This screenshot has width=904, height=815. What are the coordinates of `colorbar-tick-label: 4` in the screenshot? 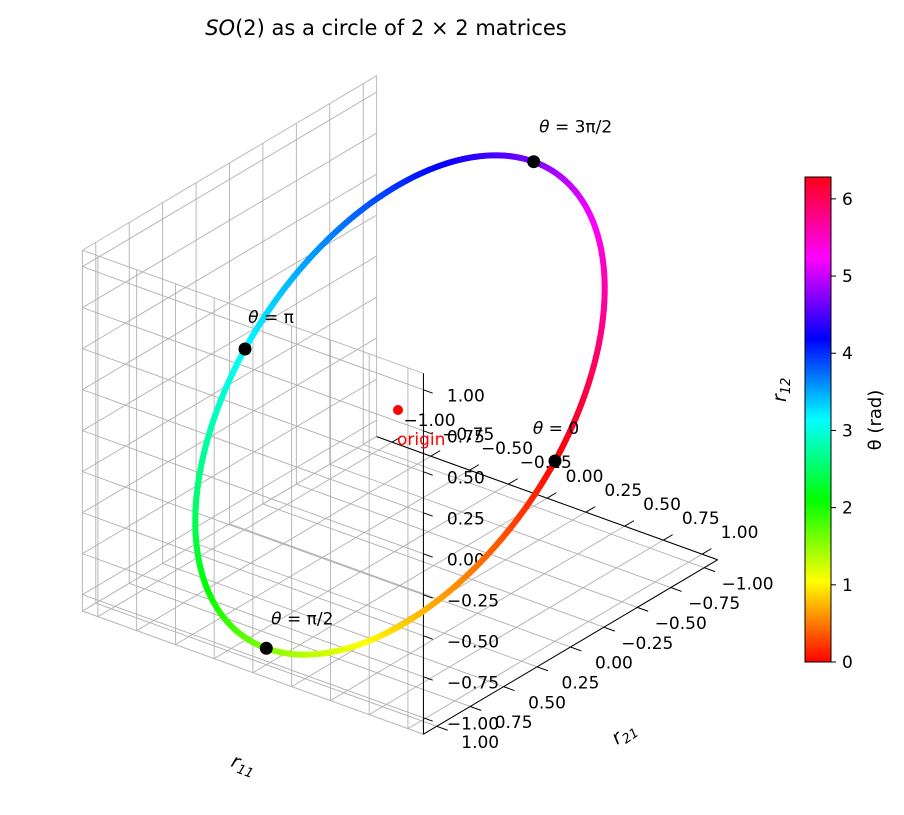 It's located at (847, 354).